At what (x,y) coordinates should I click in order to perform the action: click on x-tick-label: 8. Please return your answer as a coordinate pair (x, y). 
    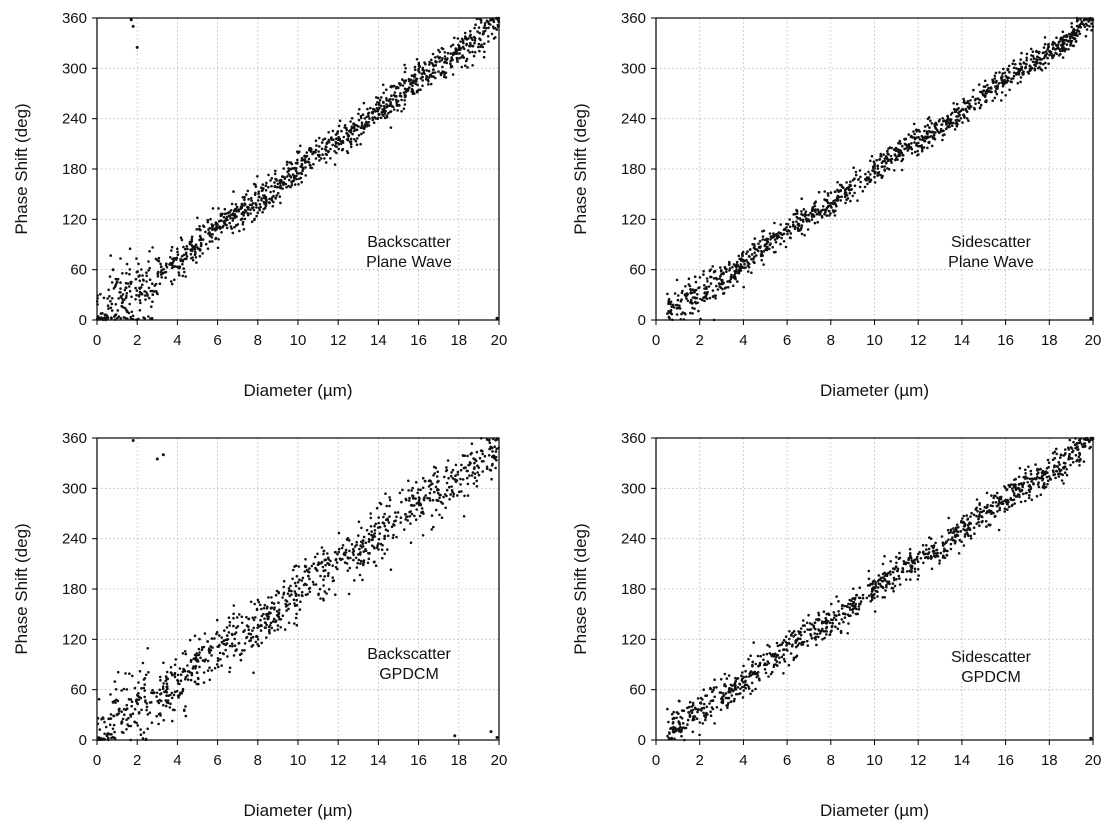
    Looking at the image, I should click on (831, 760).